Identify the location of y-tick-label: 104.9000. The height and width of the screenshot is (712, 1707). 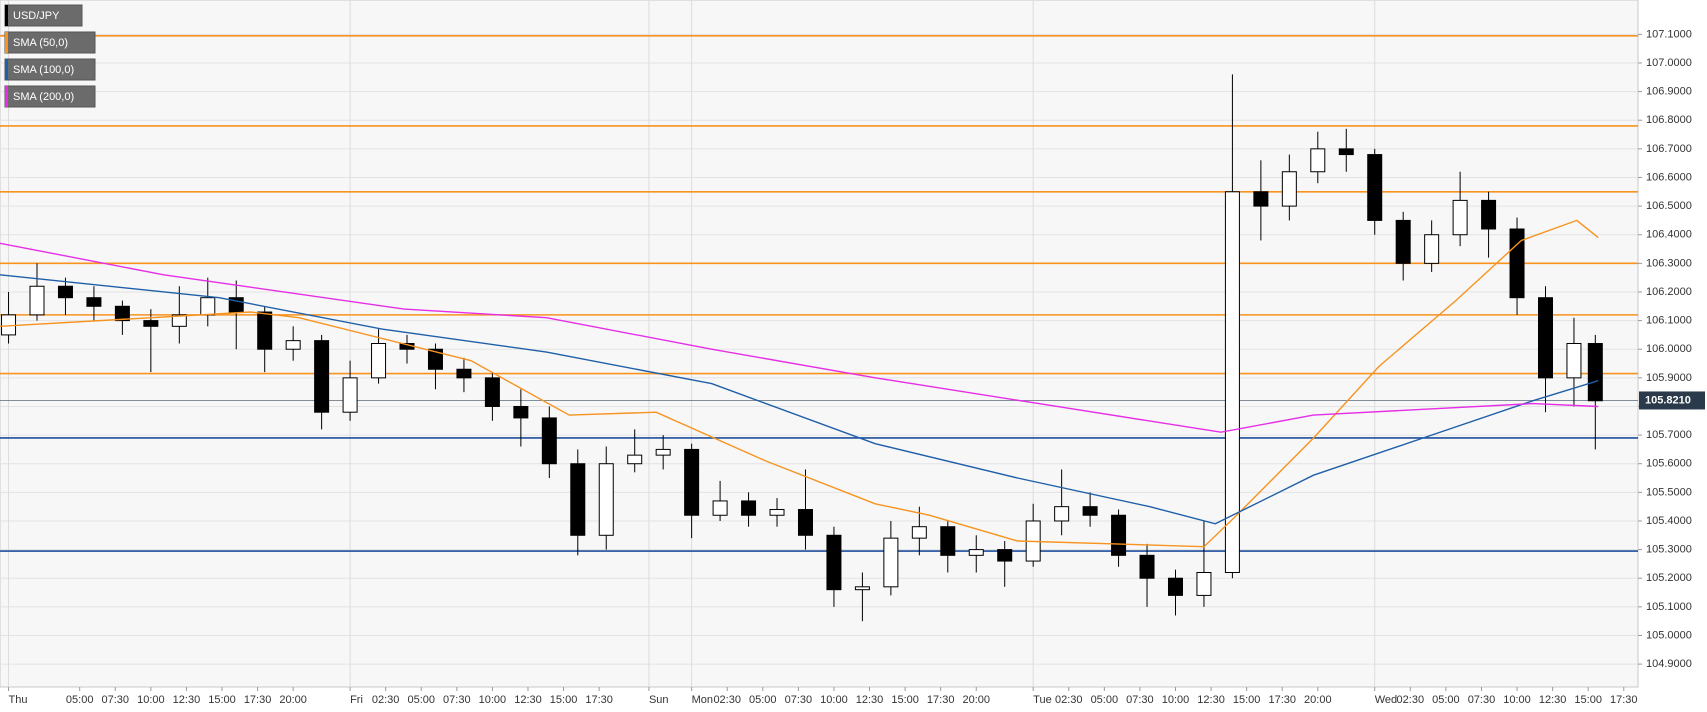
(1669, 664).